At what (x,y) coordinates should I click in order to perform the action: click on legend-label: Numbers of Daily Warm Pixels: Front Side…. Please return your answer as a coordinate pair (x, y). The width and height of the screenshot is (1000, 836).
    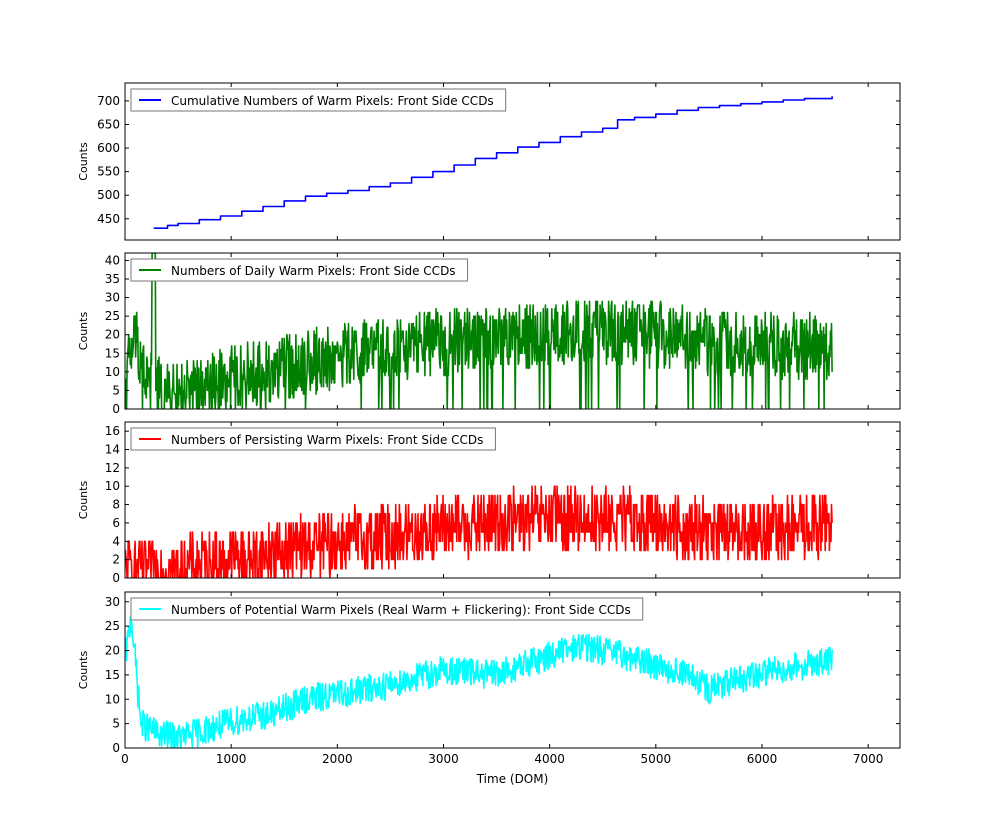
    Looking at the image, I should click on (313, 271).